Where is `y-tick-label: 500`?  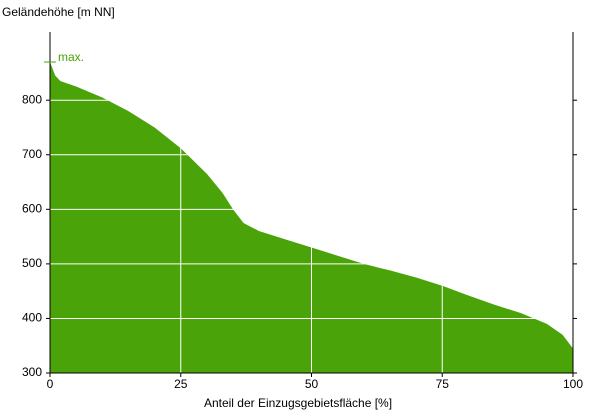 y-tick-label: 500 is located at coordinates (32, 263).